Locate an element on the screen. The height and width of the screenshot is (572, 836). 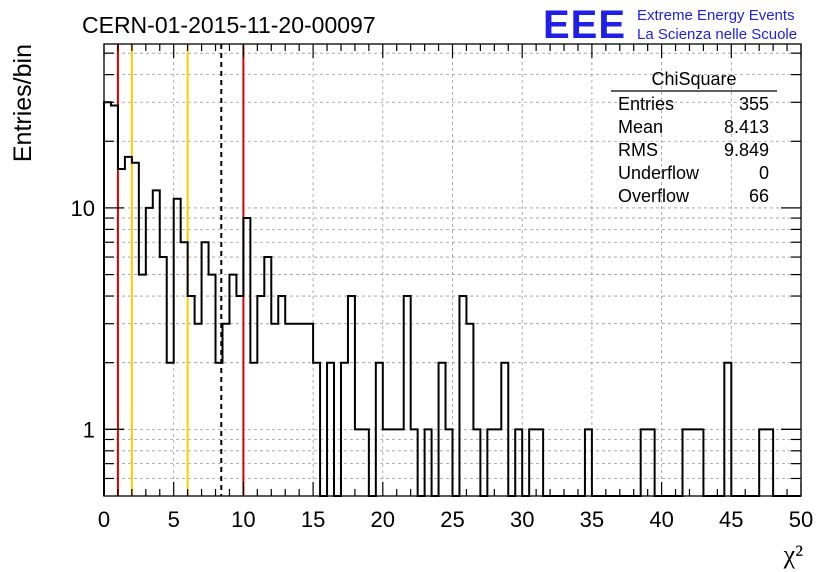
x-tick-label: 30 is located at coordinates (522, 519).